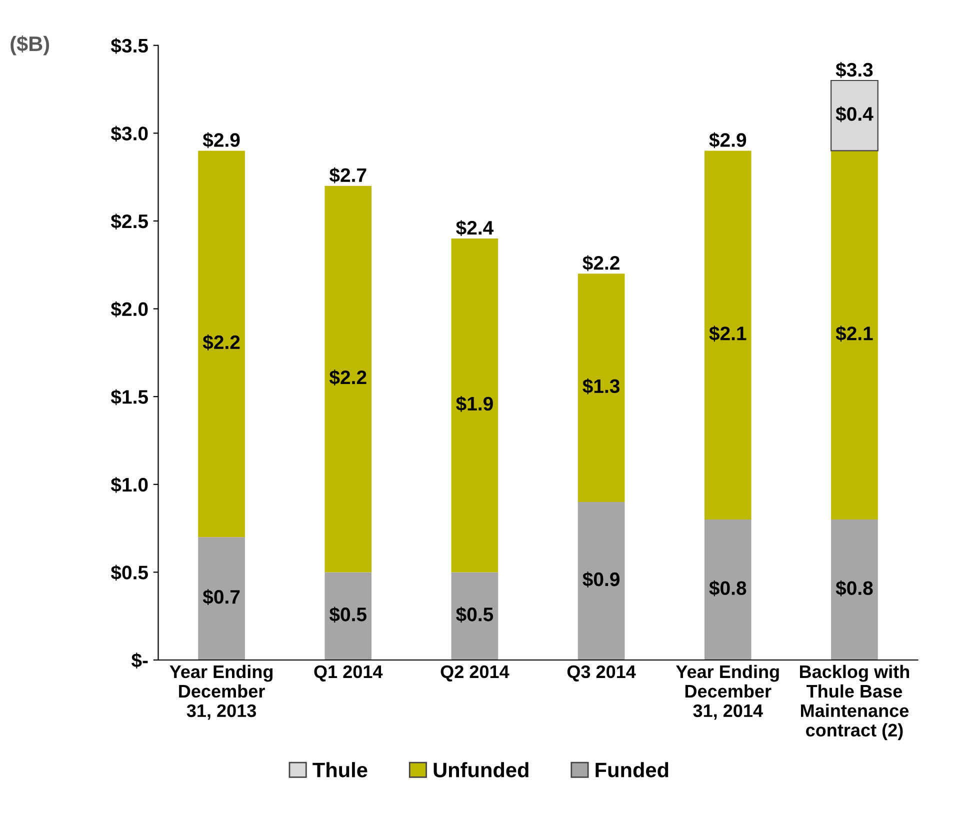  Describe the element at coordinates (601, 263) in the screenshot. I see `total-label: $2.2` at that location.